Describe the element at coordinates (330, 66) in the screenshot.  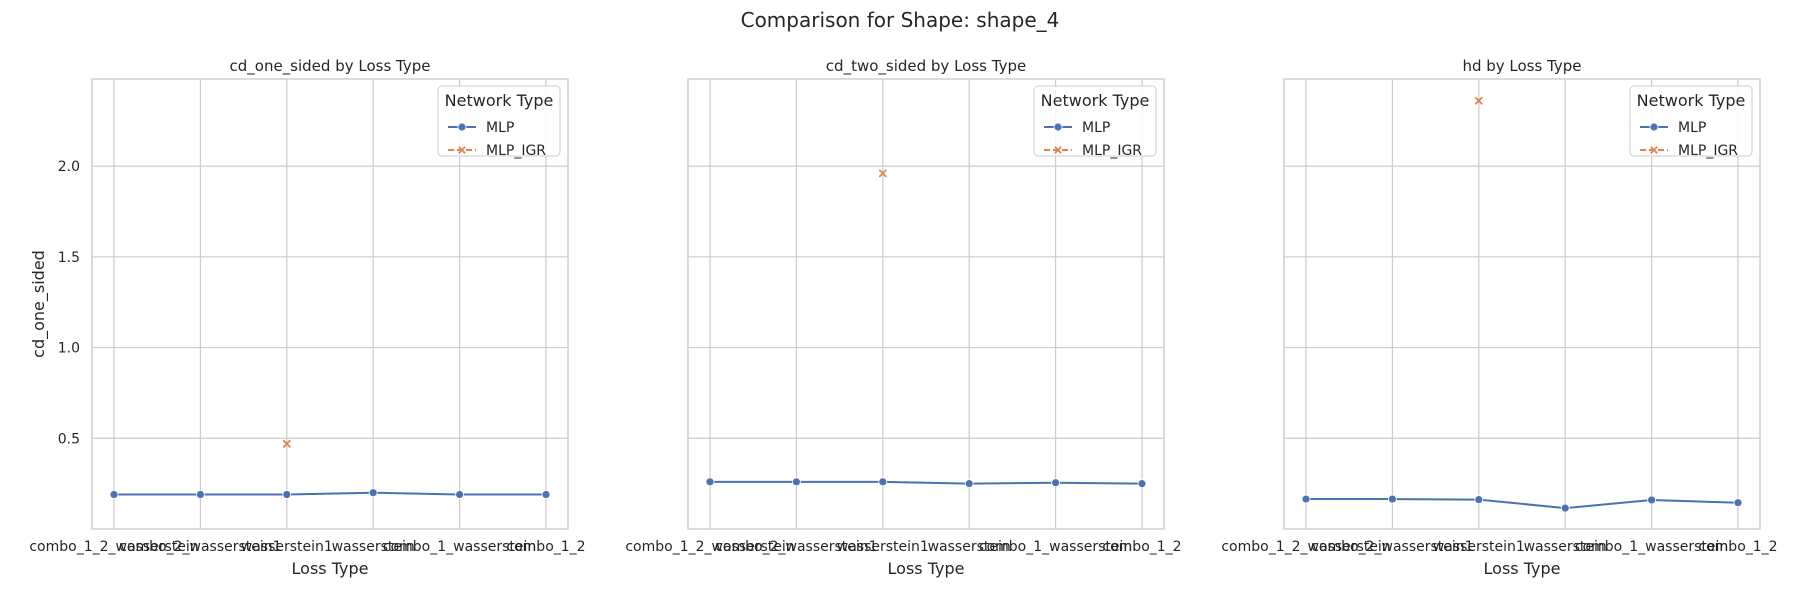
I see `subplot-title: cd_one_sided by Loss Type` at that location.